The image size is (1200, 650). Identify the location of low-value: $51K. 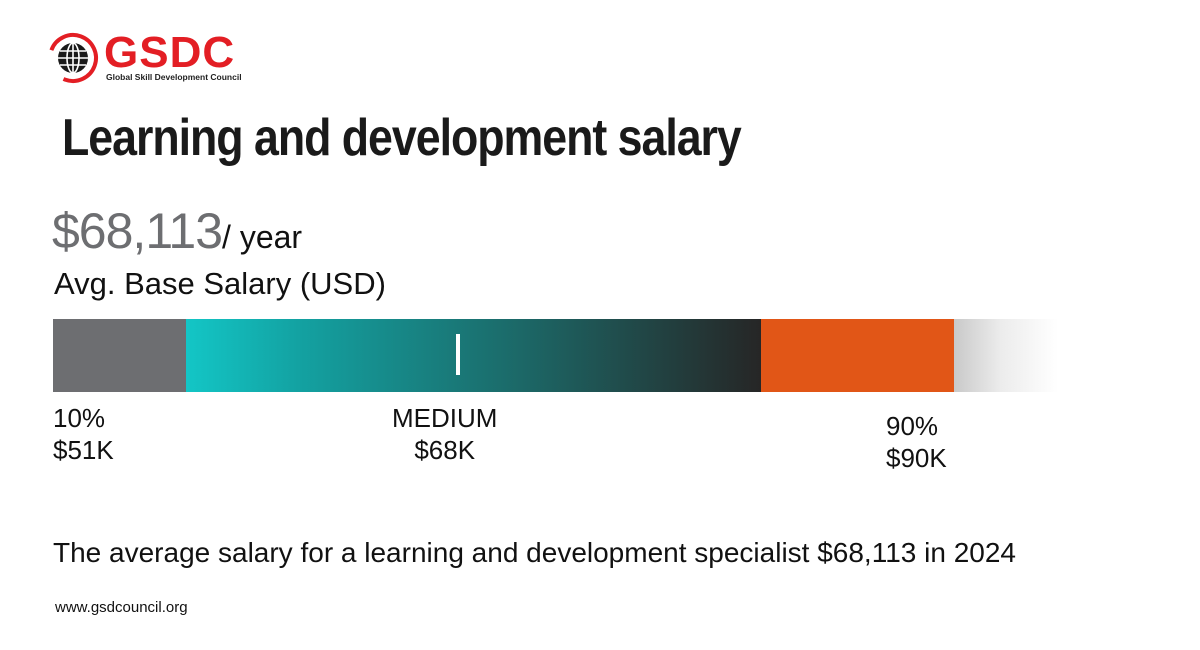
(83, 450).